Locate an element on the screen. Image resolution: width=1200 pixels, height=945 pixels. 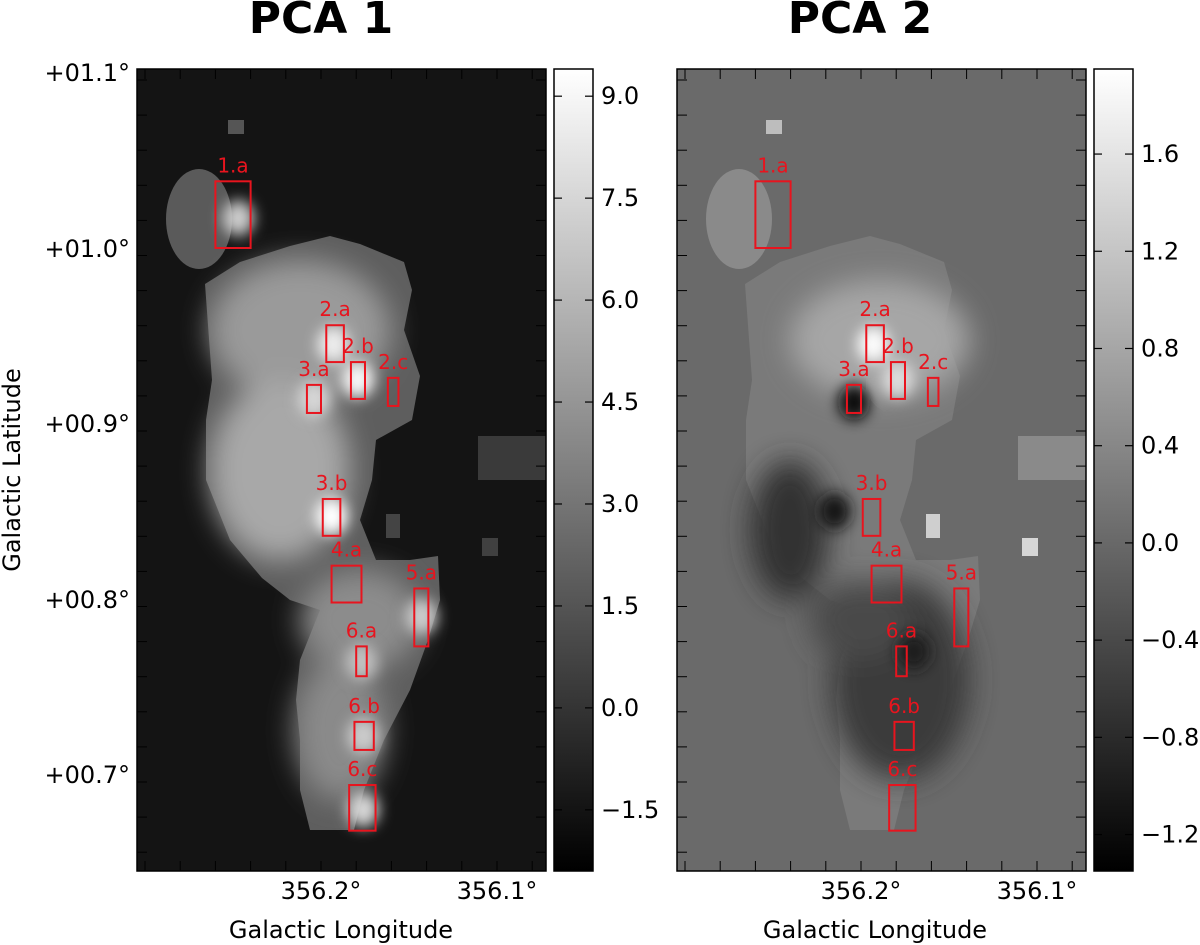
colorbar-tick-label: 1.2 is located at coordinates (1160, 251).